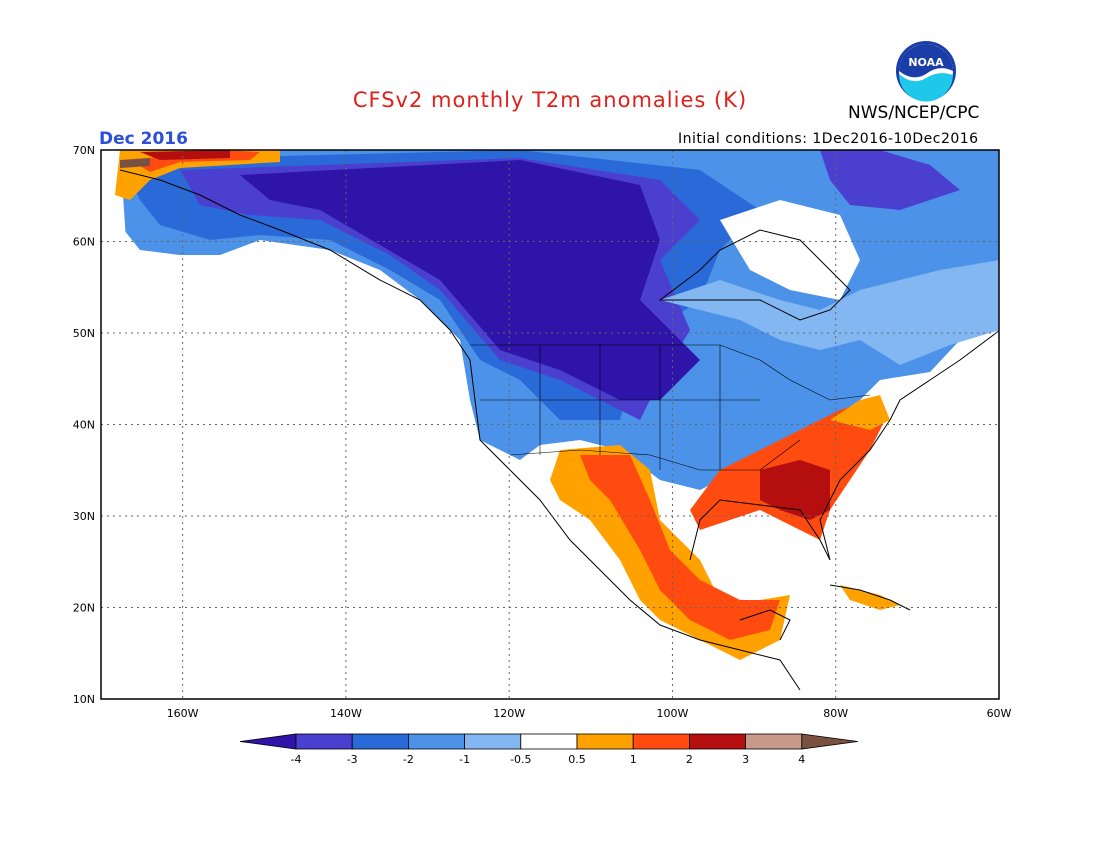 Image resolution: width=1100 pixels, height=850 pixels. What do you see at coordinates (745, 759) in the screenshot?
I see `colorbar-label: 3` at bounding box center [745, 759].